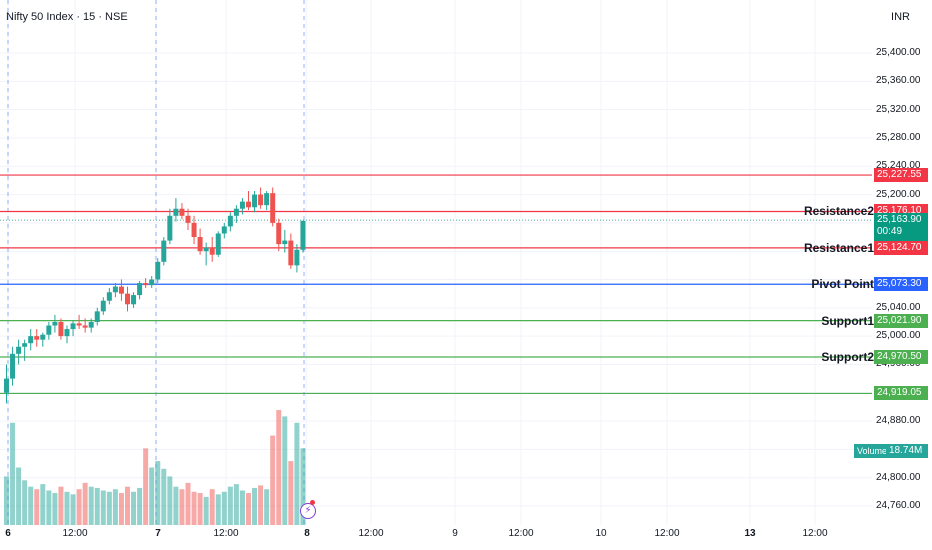 The width and height of the screenshot is (932, 550). What do you see at coordinates (838, 247) in the screenshot?
I see `resistance1-label: Resistance1` at bounding box center [838, 247].